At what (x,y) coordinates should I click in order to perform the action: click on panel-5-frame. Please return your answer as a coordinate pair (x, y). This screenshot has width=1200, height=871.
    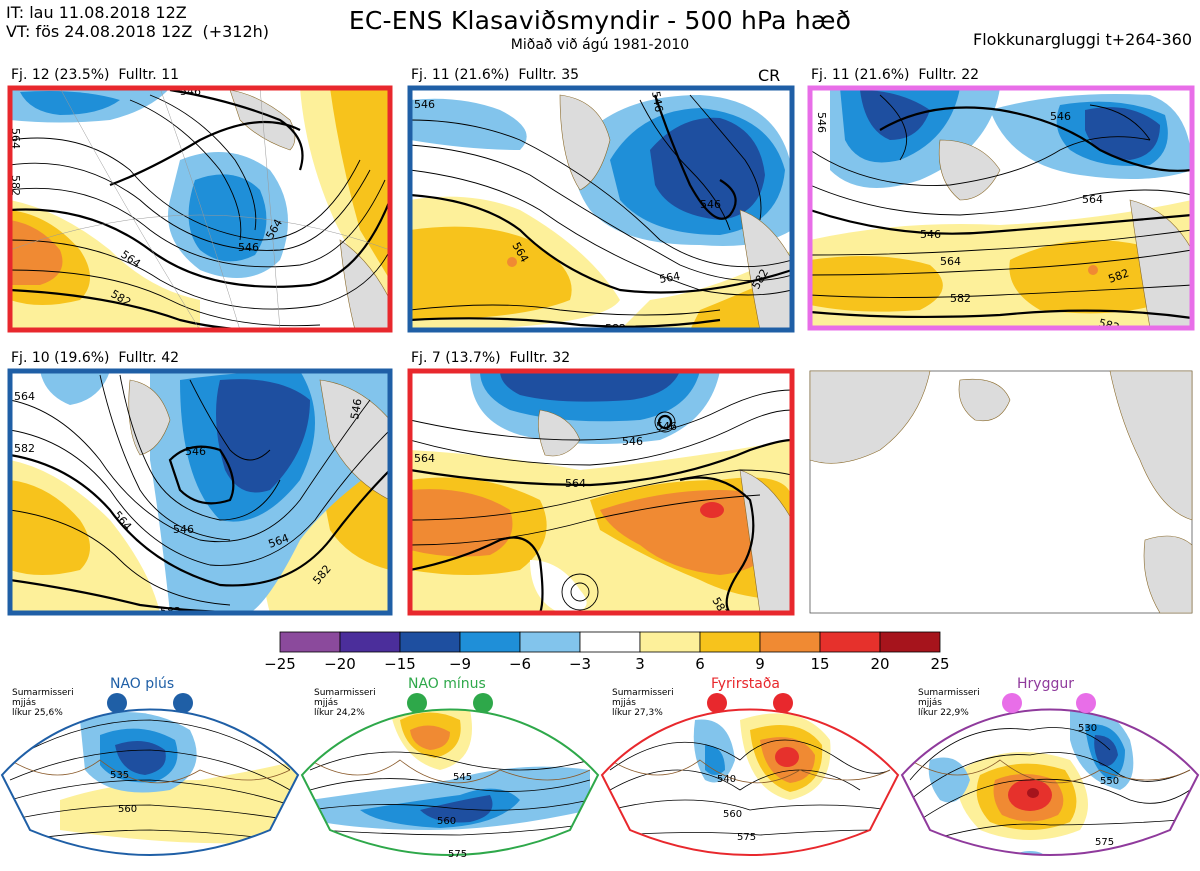
    Looking at the image, I should click on (601, 492).